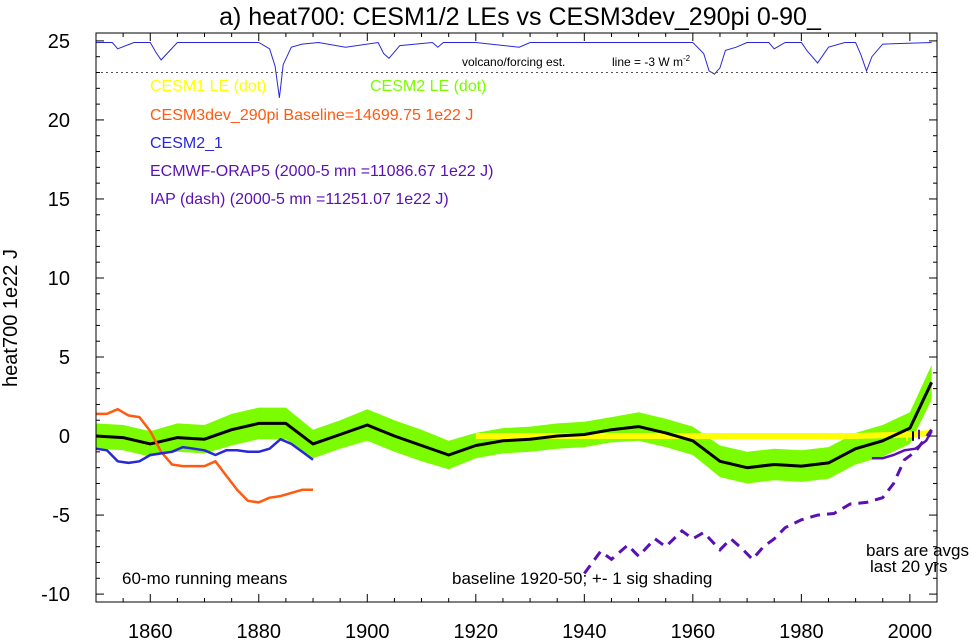 The width and height of the screenshot is (977, 641). Describe the element at coordinates (693, 631) in the screenshot. I see `x-tick-label: 1960` at that location.